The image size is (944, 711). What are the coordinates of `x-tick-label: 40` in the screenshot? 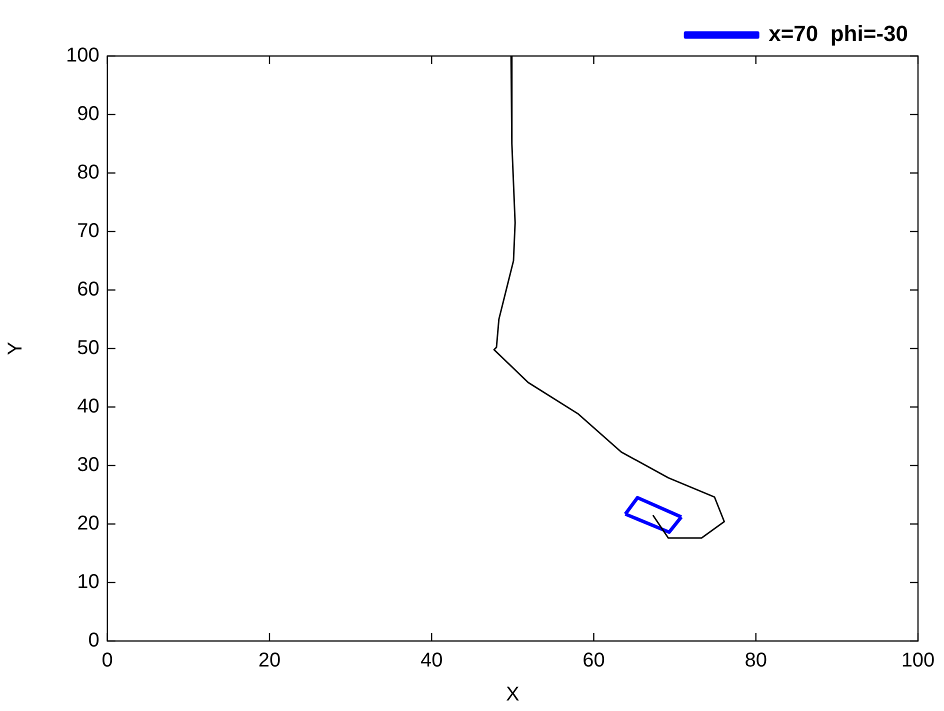 It's located at (431, 661).